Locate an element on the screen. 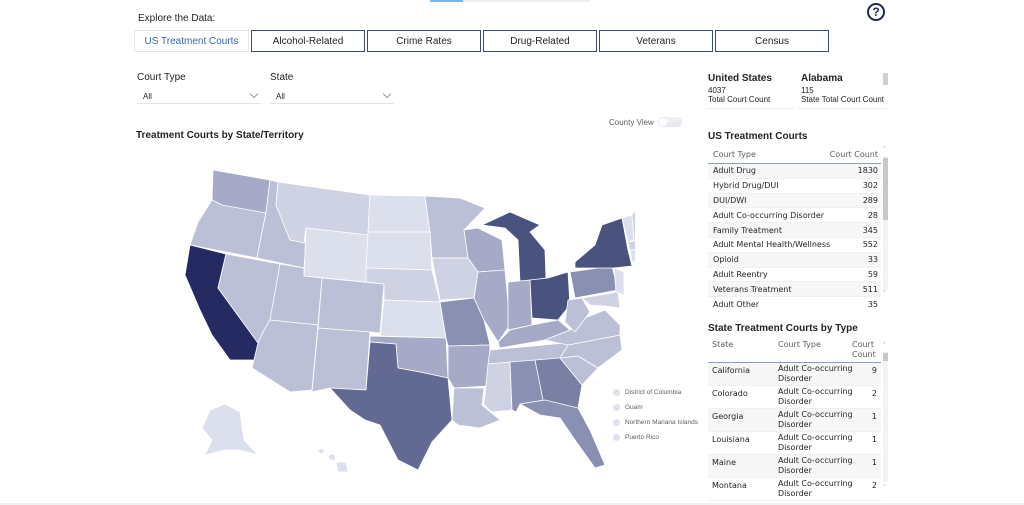 The width and height of the screenshot is (1024, 505). explore-label: Explore the Data: is located at coordinates (177, 18).